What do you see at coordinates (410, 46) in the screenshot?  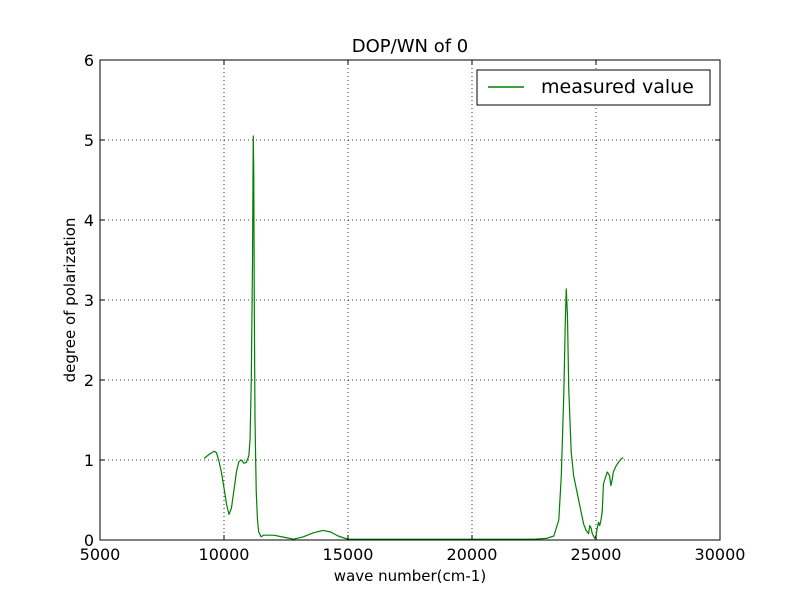 I see `chart-title: DOP/WN of 0` at bounding box center [410, 46].